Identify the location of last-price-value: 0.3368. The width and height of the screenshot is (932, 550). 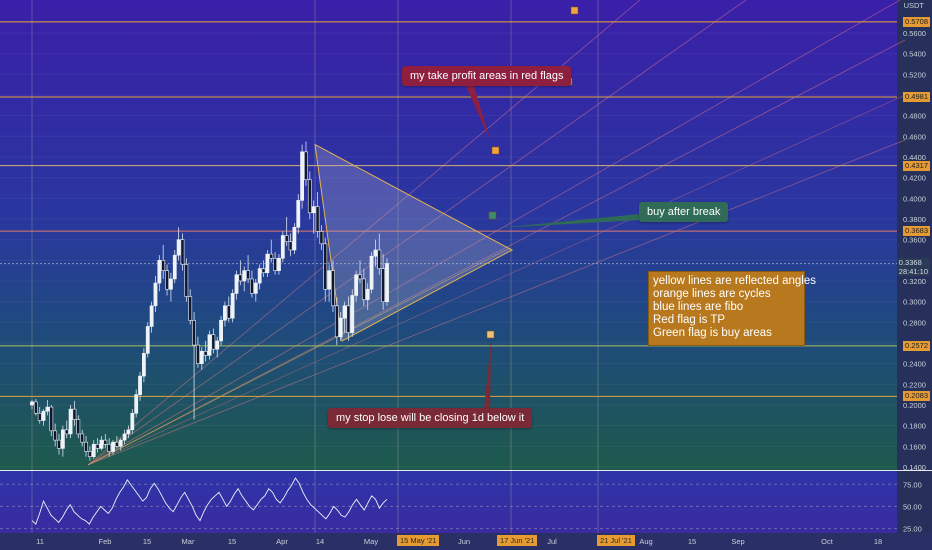
(910, 262).